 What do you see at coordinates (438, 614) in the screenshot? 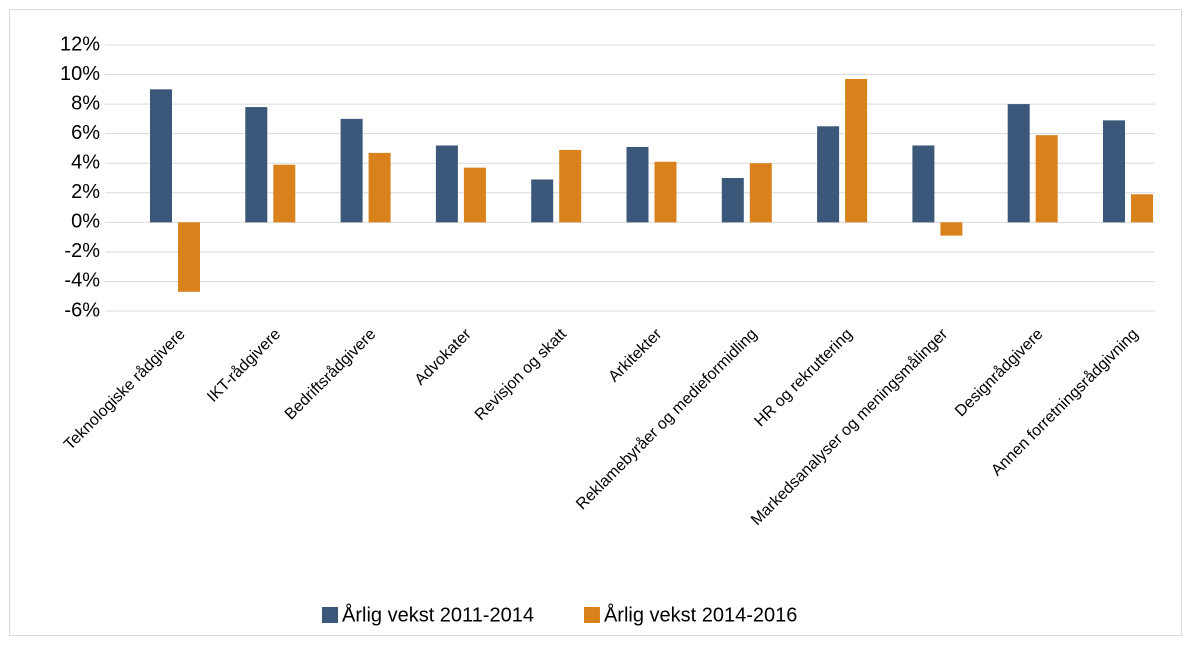
I see `legend-label: Årlig vekst 2011-2014` at bounding box center [438, 614].